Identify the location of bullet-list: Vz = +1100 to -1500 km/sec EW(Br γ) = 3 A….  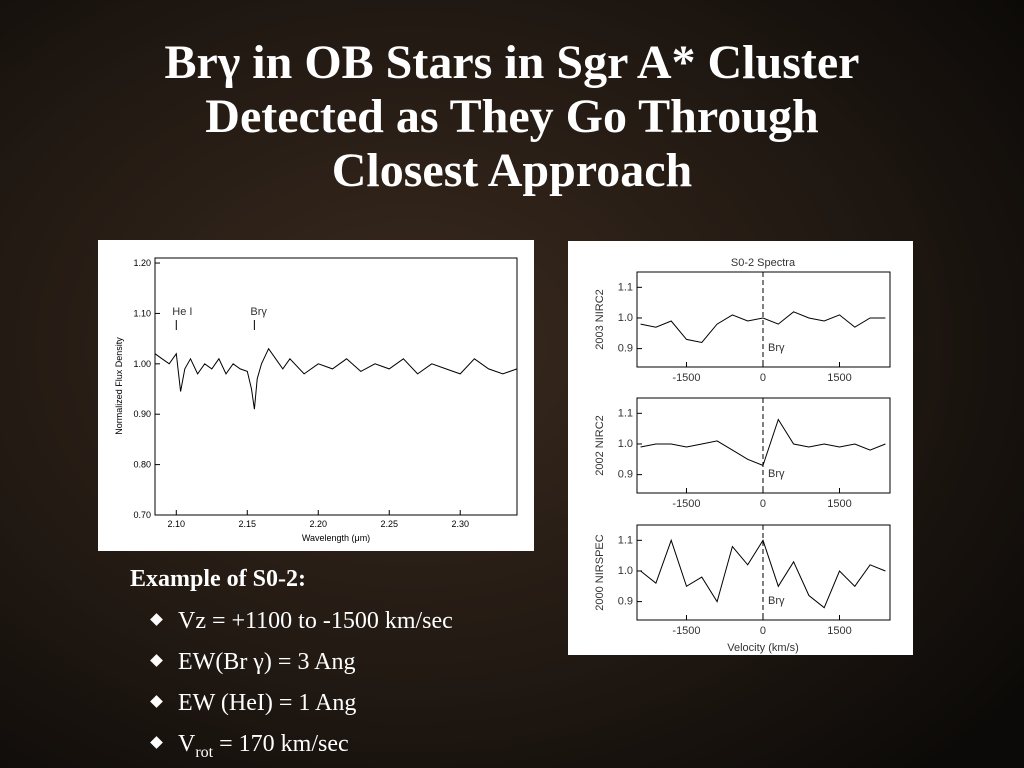
(301, 684).